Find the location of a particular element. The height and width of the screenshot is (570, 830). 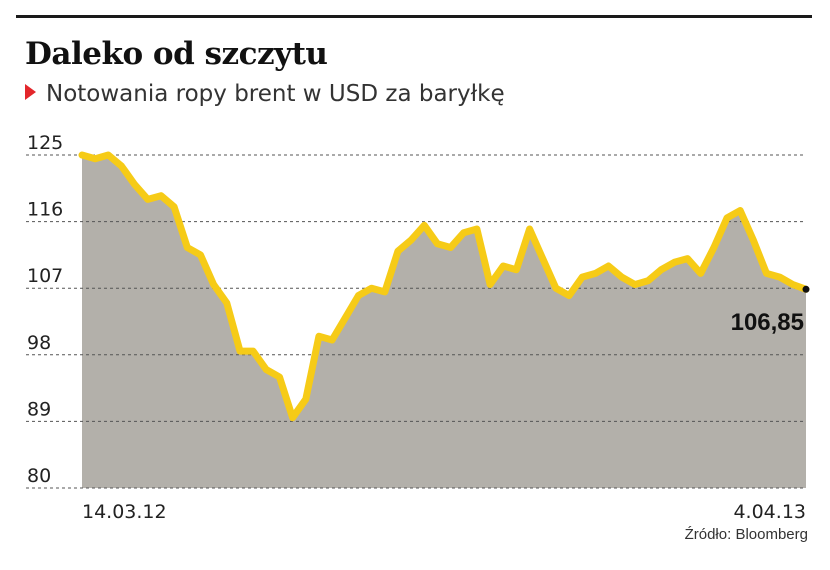

last-value-label: 106,85 is located at coordinates (767, 322).